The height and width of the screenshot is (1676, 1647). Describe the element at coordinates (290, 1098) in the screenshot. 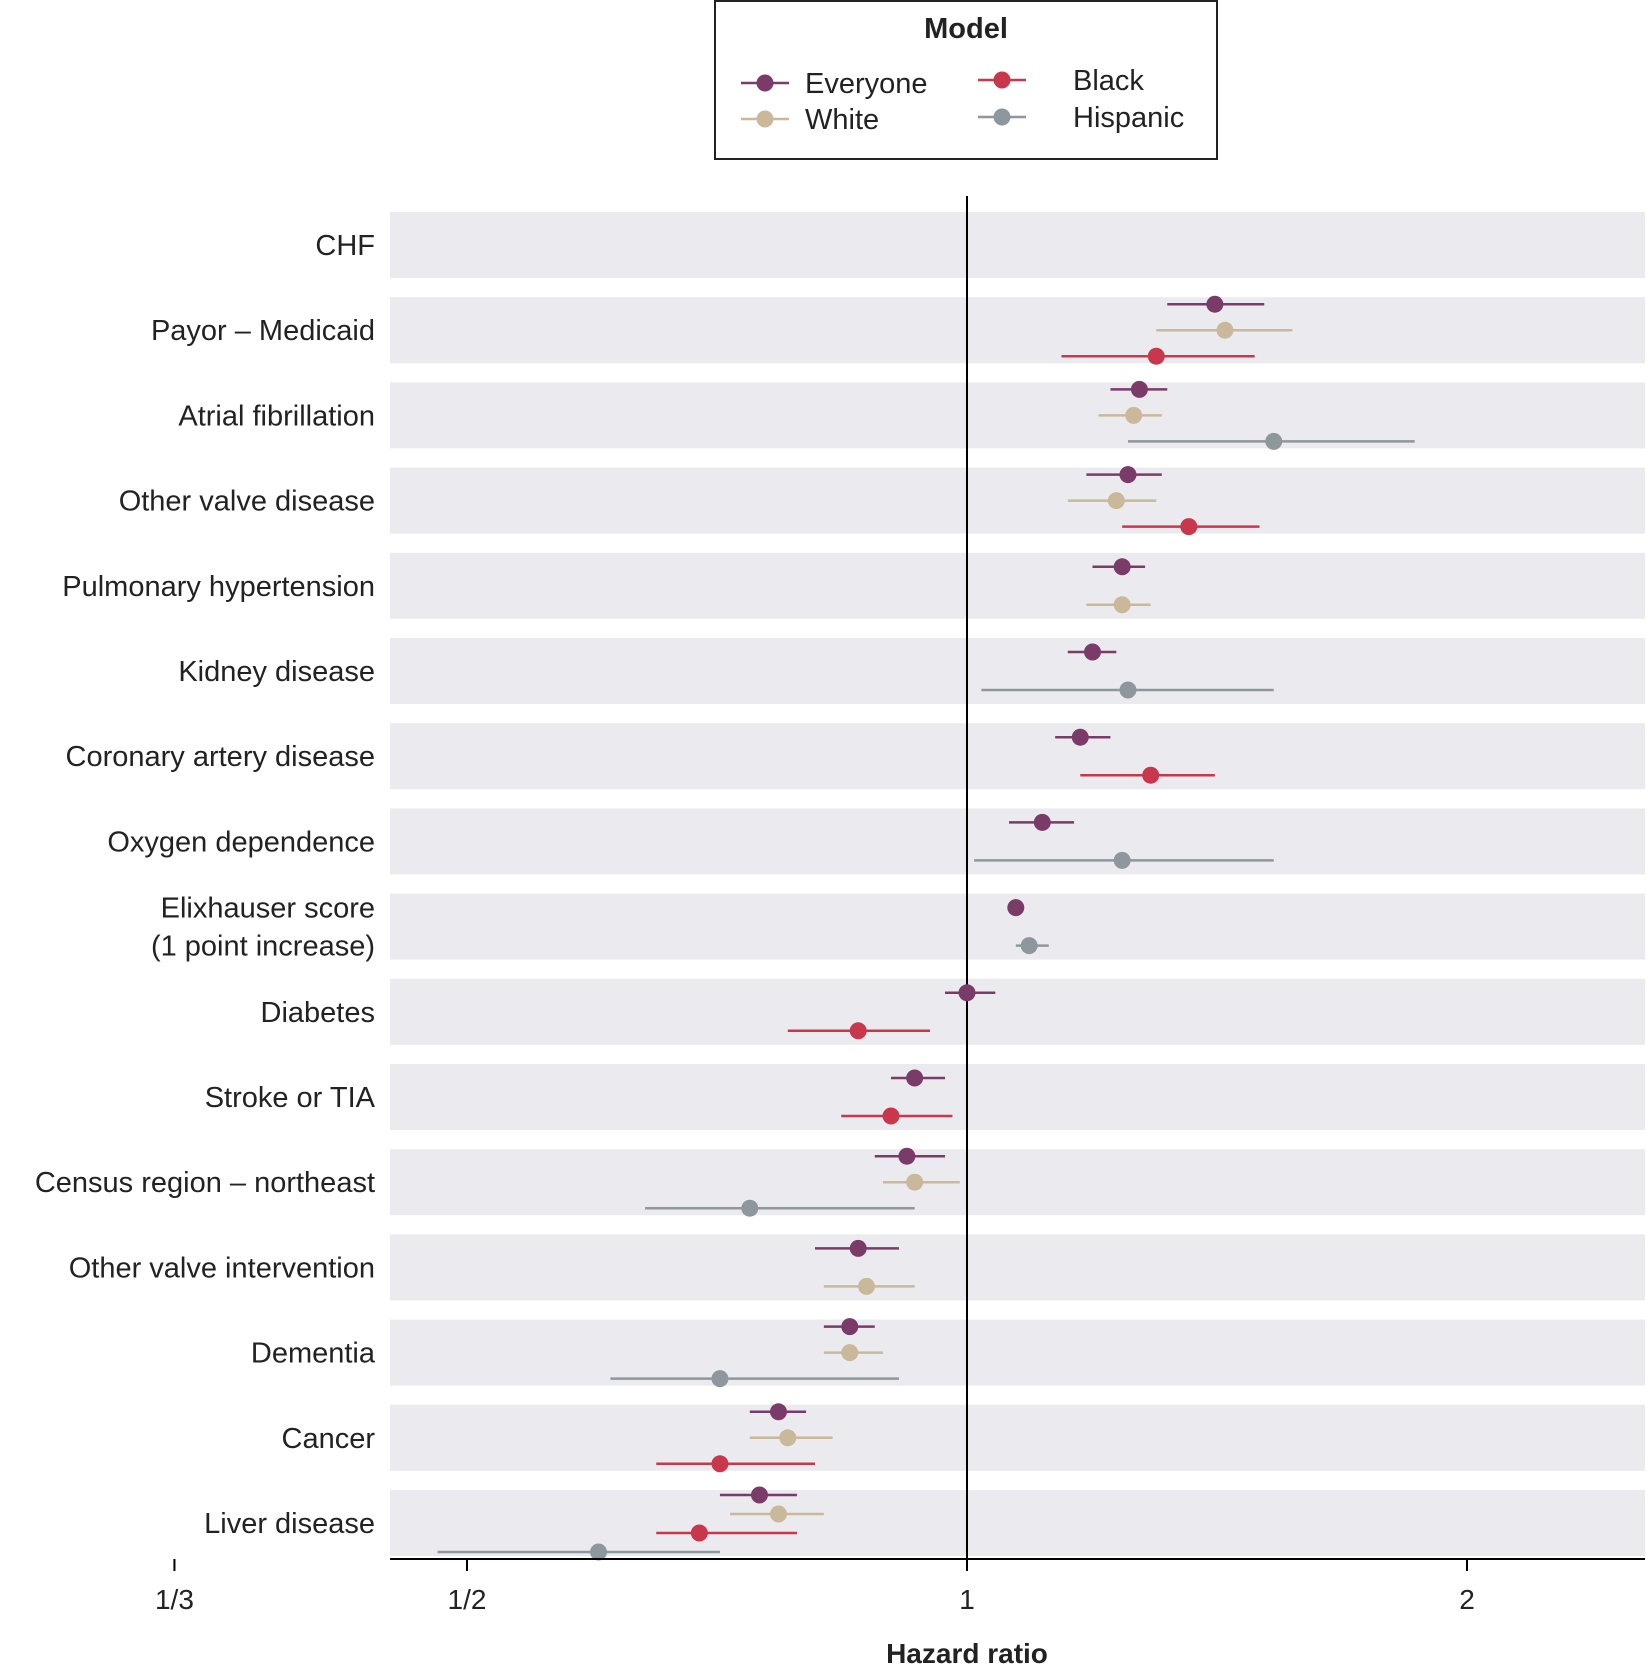

I see `category-label: Stroke or TIA` at that location.